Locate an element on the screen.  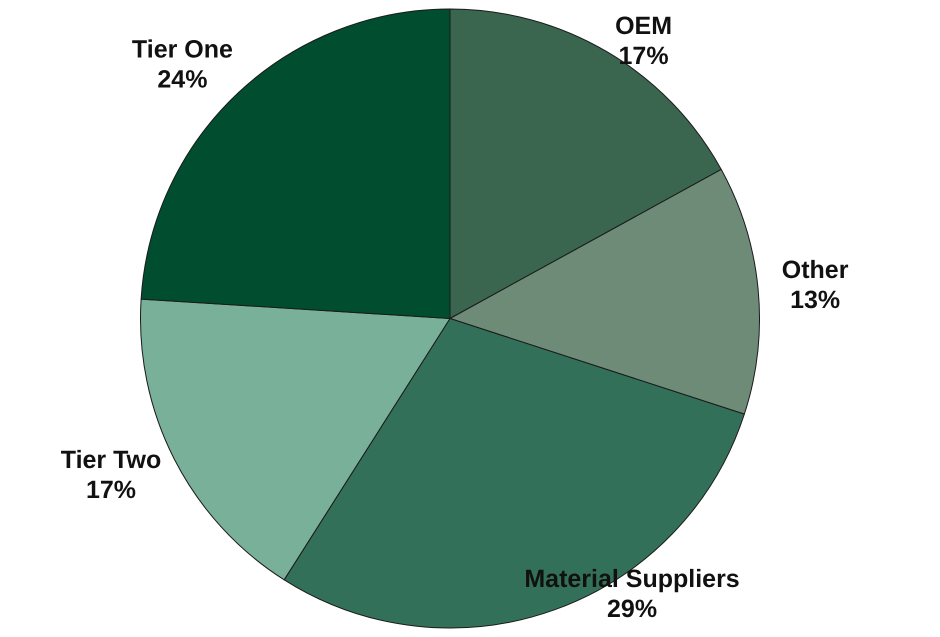
slice-label: Other is located at coordinates (815, 270).